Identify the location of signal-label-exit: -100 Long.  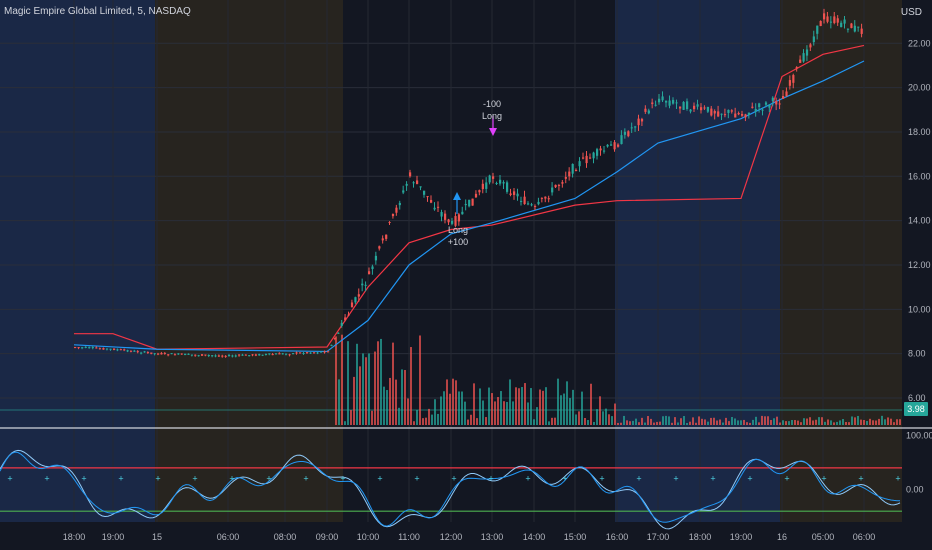
(492, 110).